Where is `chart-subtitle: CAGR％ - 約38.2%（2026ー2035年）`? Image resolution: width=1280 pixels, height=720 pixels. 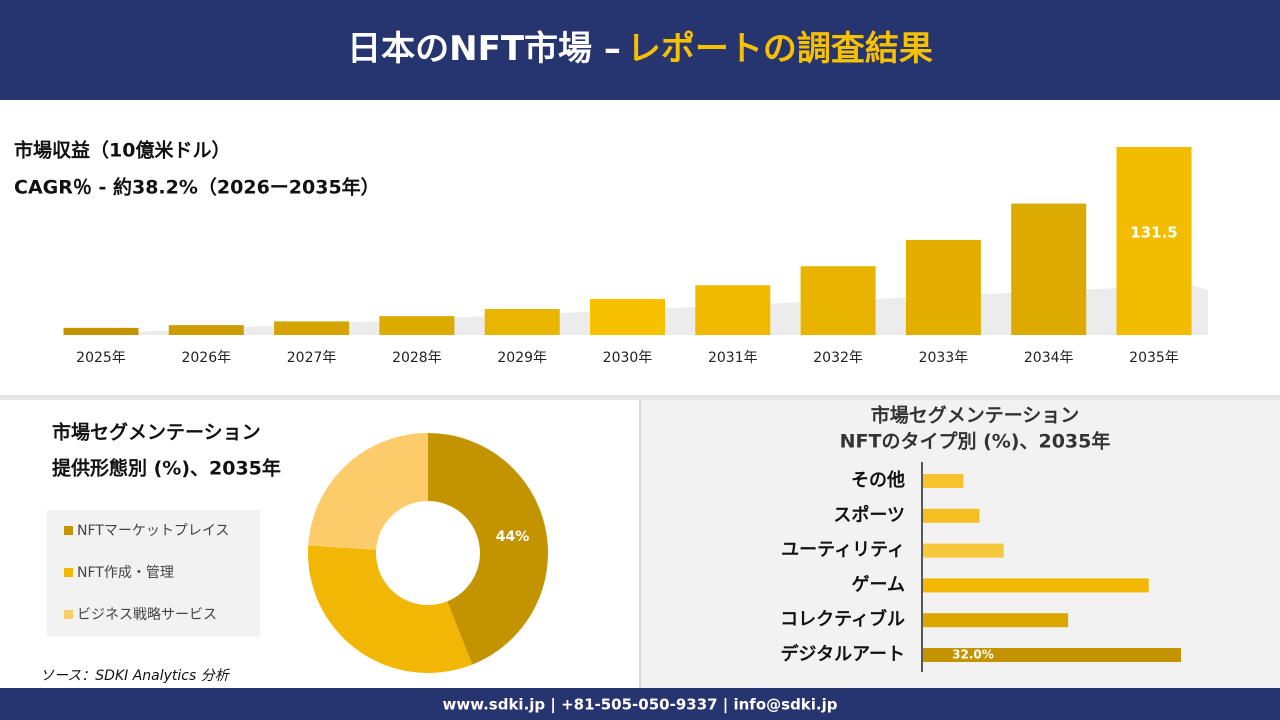
chart-subtitle: CAGR％ - 約38.2%（2026ー2035年） is located at coordinates (197, 187).